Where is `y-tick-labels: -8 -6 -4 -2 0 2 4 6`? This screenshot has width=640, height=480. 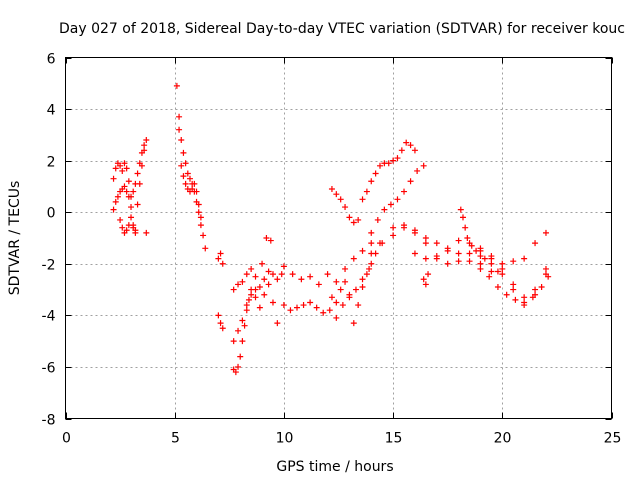
y-tick-labels: -8 -6 -4 -2 0 2 4 6 is located at coordinates (49, 240).